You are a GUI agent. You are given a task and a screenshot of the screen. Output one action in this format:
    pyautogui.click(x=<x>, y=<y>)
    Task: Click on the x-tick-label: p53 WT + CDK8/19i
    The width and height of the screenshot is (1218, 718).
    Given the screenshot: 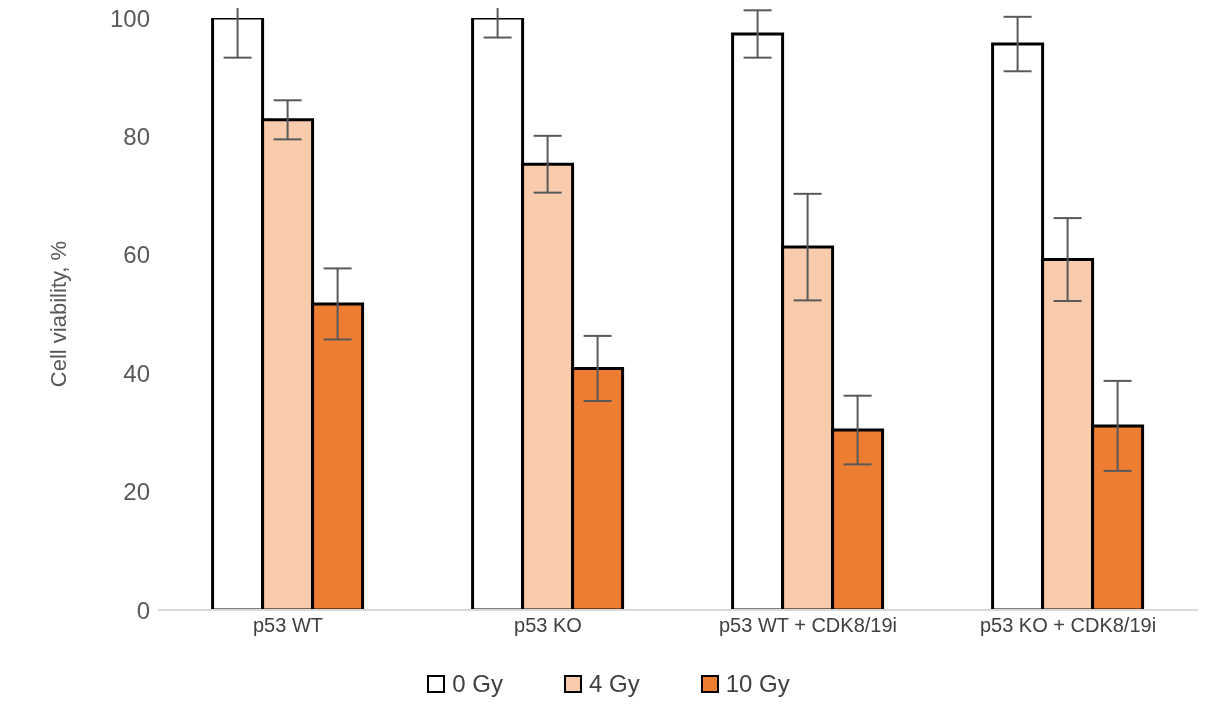 What is the action you would take?
    pyautogui.click(x=808, y=625)
    